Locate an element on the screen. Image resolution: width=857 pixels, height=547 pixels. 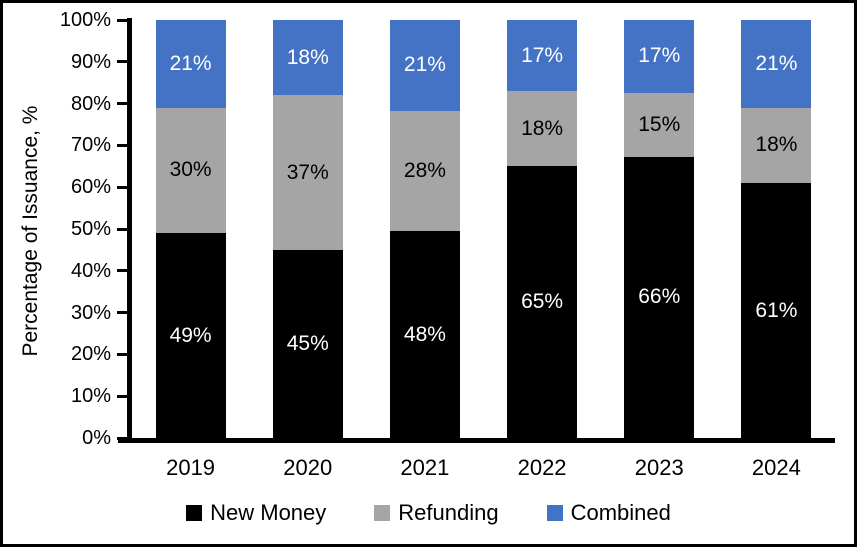
bar-segment-new-money: 48% is located at coordinates (424, 334).